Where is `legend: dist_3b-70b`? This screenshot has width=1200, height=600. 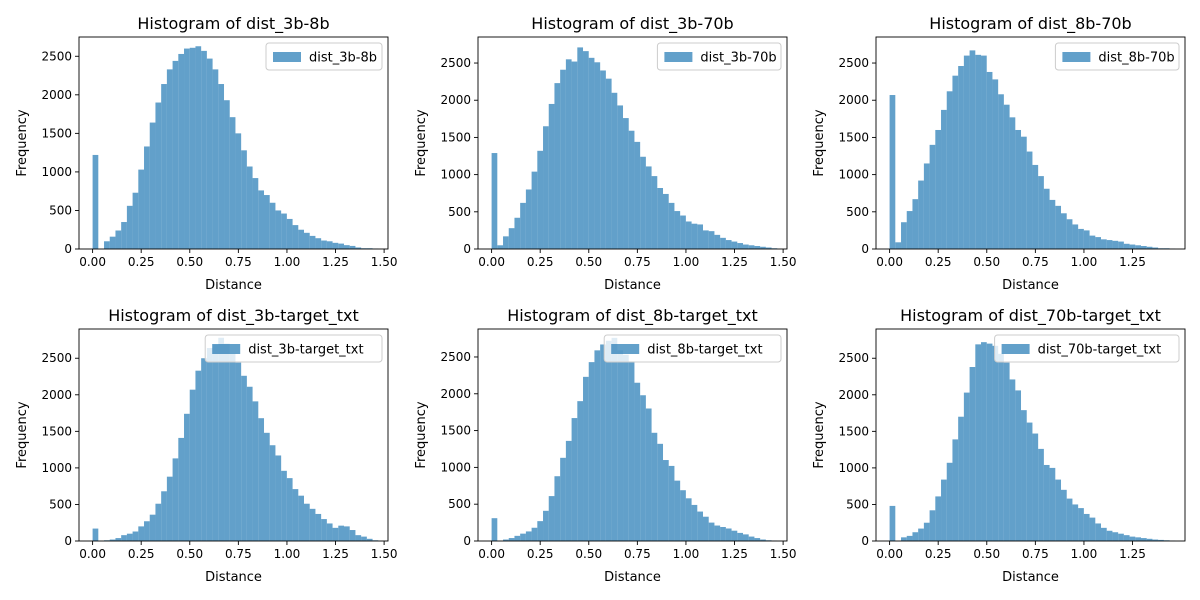
legend: dist_3b-70b is located at coordinates (719, 56).